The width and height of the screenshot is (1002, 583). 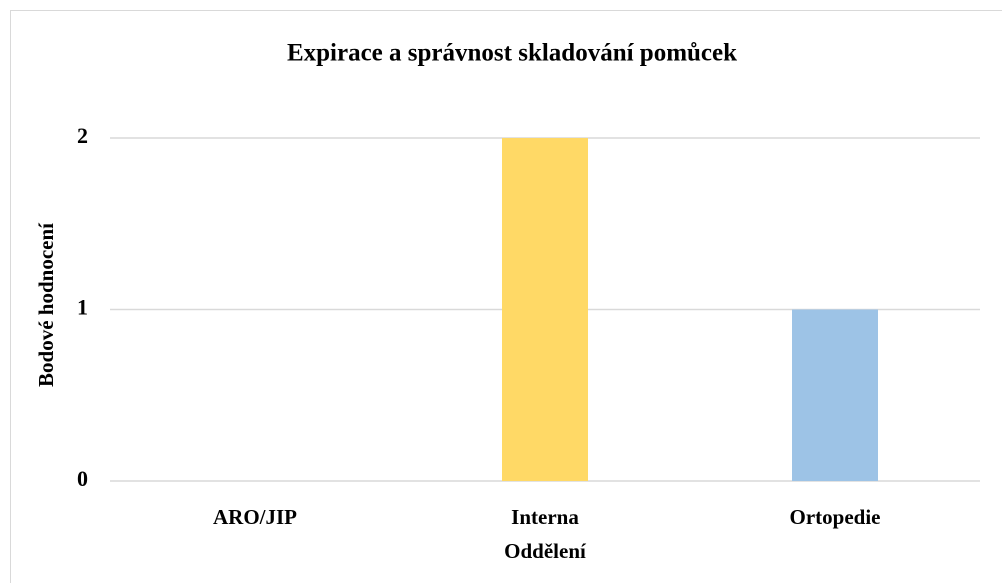 What do you see at coordinates (82, 307) in the screenshot?
I see `y-tick-label: 1` at bounding box center [82, 307].